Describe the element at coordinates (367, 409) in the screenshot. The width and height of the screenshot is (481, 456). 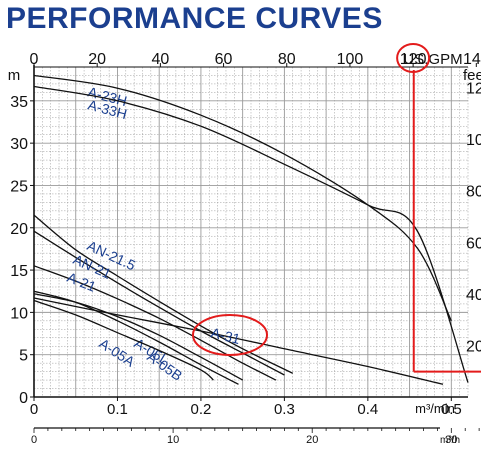
I see `bottom-tick-label: 0.4` at that location.